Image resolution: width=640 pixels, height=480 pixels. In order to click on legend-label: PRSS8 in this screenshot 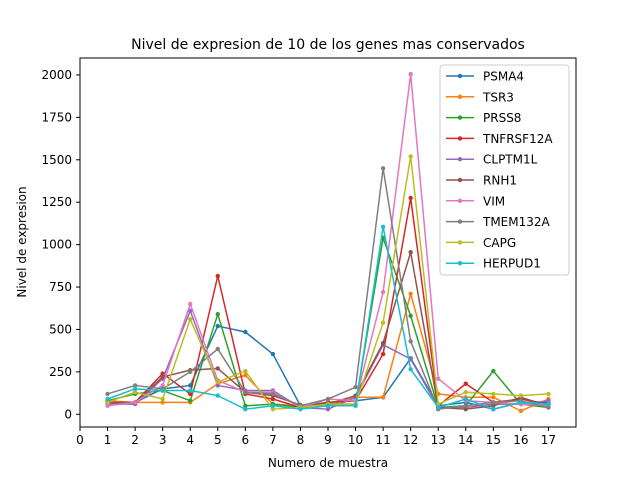, I will do `click(502, 118)`.